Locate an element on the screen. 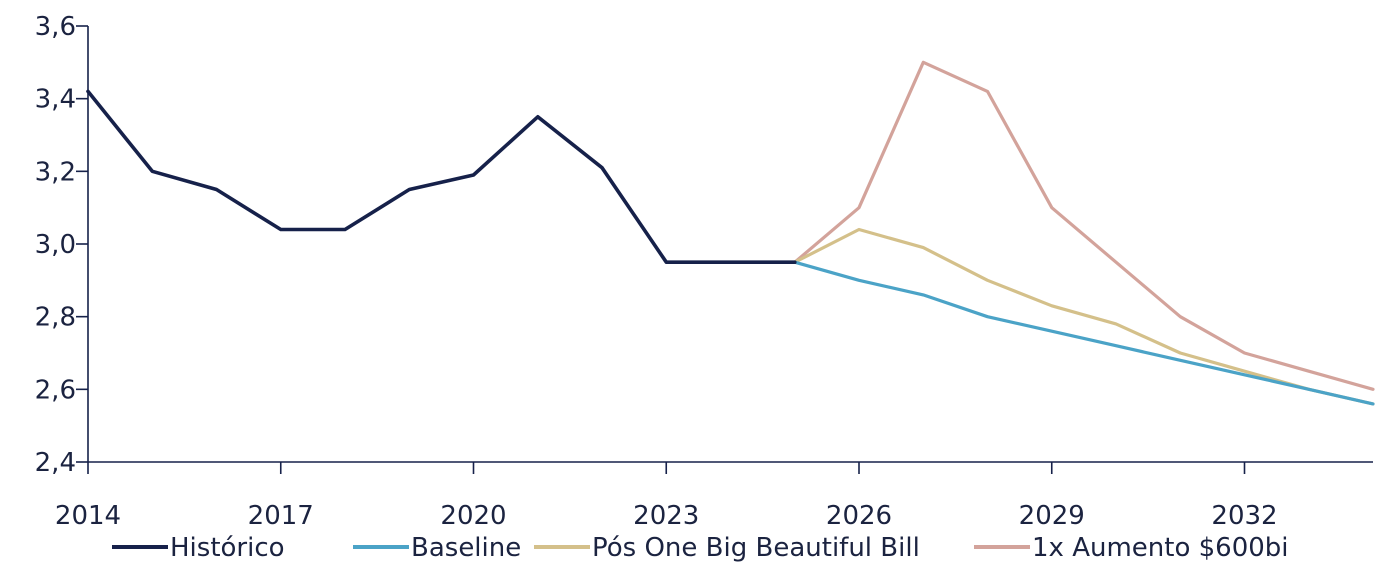 The width and height of the screenshot is (1386, 571). x-tick-label: 2014 is located at coordinates (88, 516).